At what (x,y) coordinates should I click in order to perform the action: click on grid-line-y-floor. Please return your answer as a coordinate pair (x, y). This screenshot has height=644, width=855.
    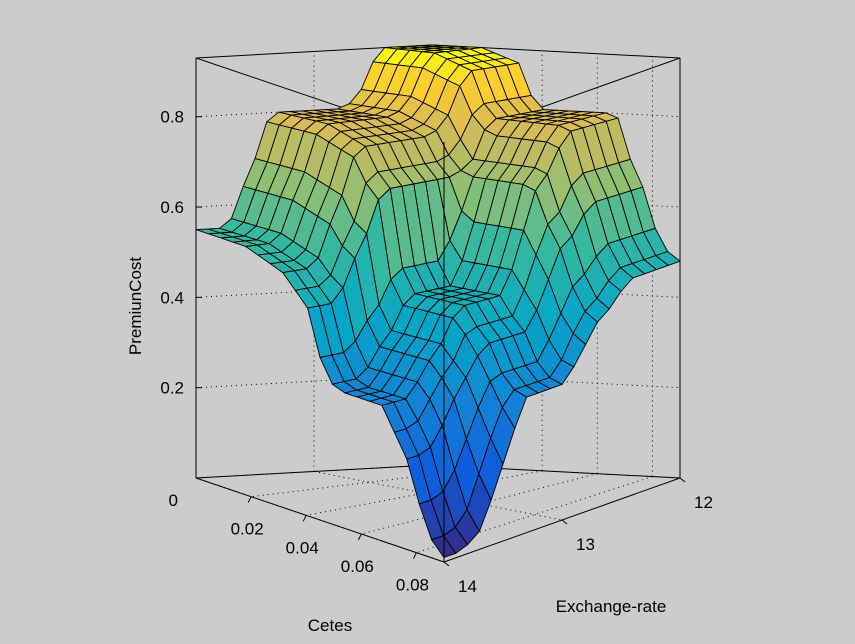
    Looking at the image, I should click on (438, 496).